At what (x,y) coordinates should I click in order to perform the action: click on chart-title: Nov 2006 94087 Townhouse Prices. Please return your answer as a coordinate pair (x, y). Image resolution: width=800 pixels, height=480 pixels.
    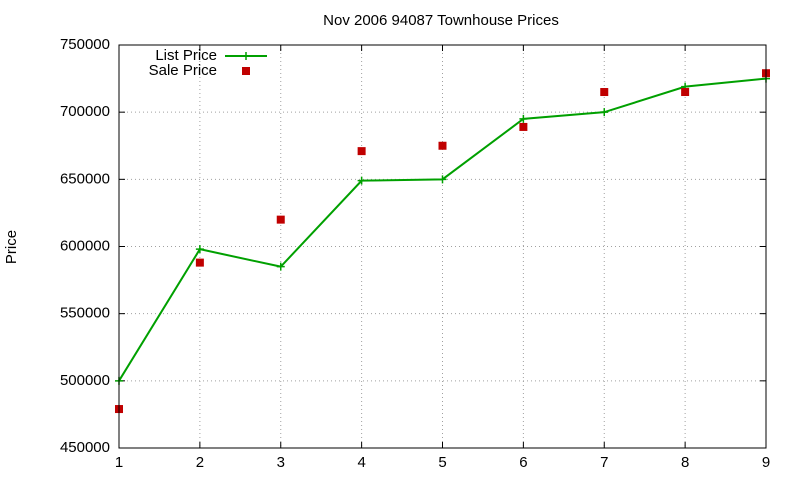
    Looking at the image, I should click on (441, 20).